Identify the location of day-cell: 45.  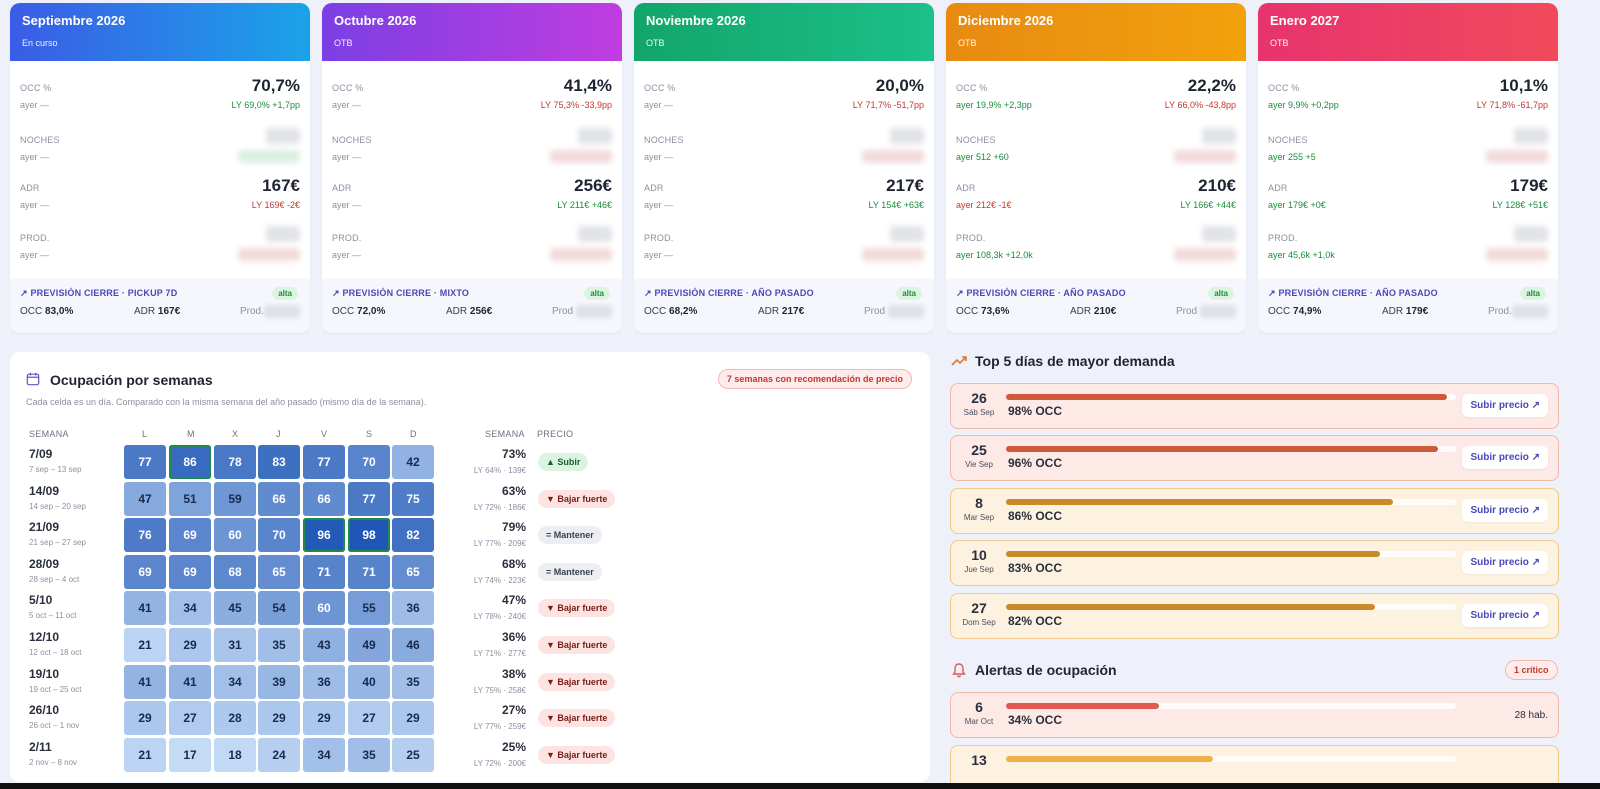
(235, 608).